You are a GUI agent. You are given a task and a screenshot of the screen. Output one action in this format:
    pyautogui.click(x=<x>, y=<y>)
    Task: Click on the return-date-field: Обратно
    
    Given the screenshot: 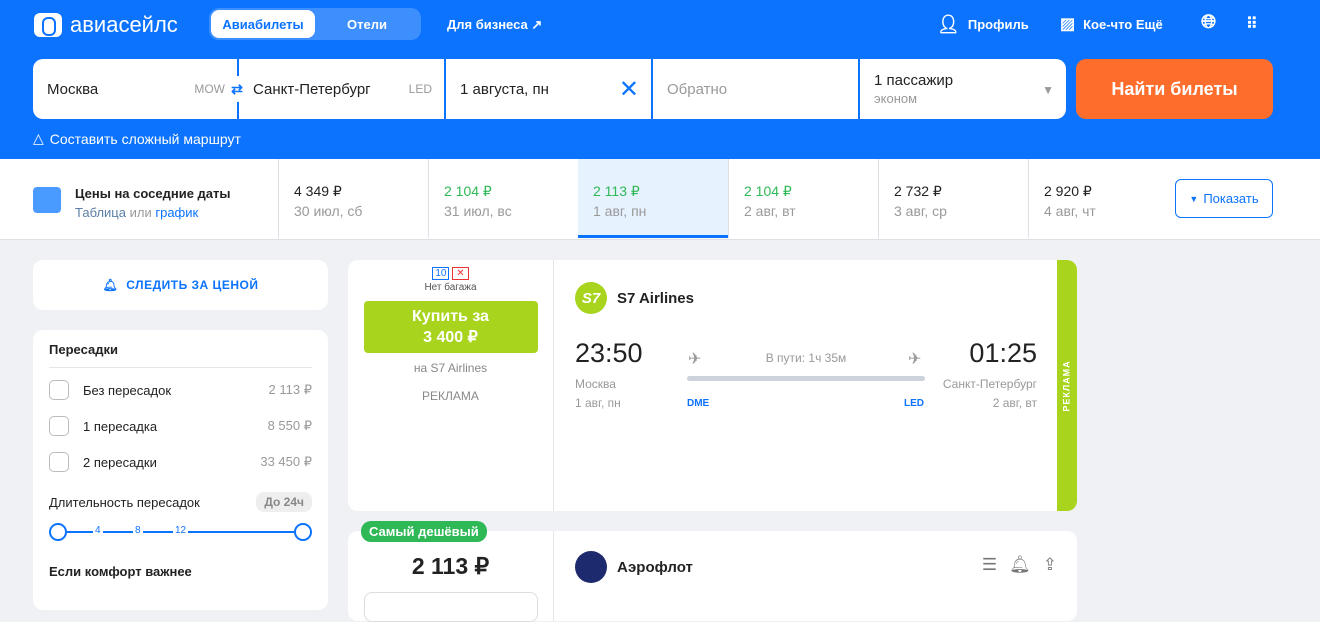 What is the action you would take?
    pyautogui.click(x=755, y=89)
    